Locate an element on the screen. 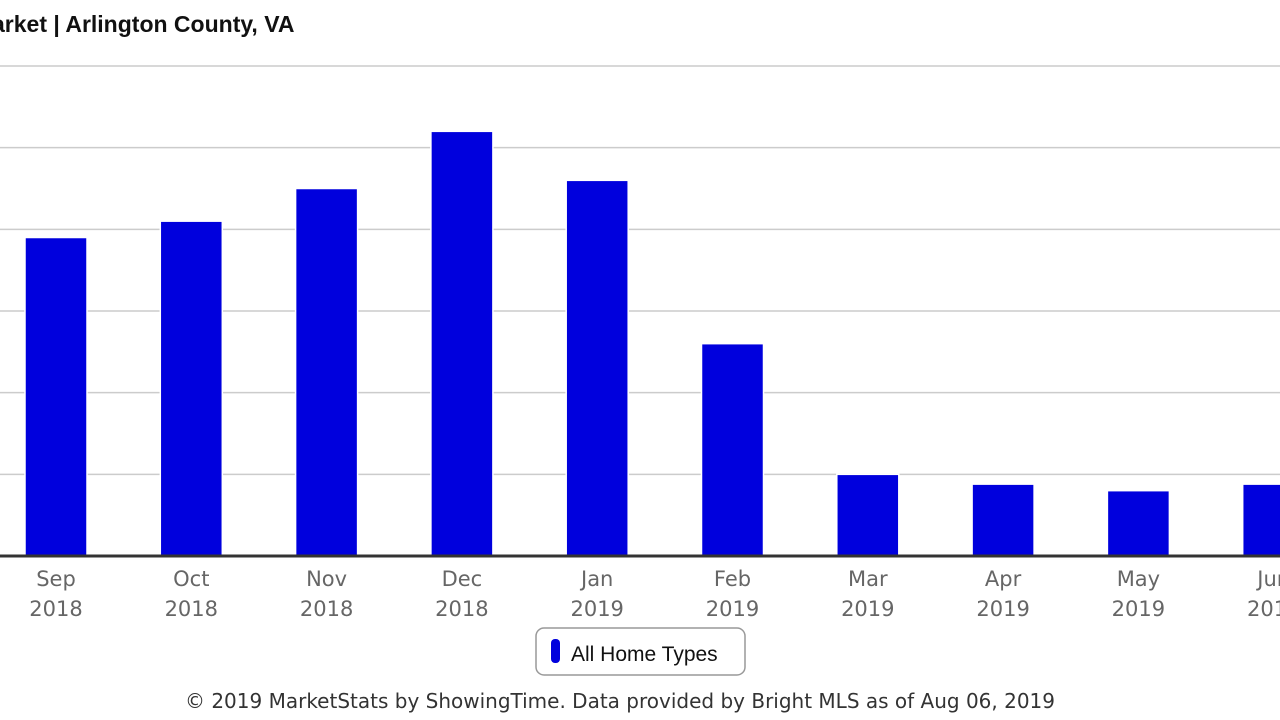 Image resolution: width=1280 pixels, height=720 pixels. x-tick-label: Nov 2018 is located at coordinates (326, 594).